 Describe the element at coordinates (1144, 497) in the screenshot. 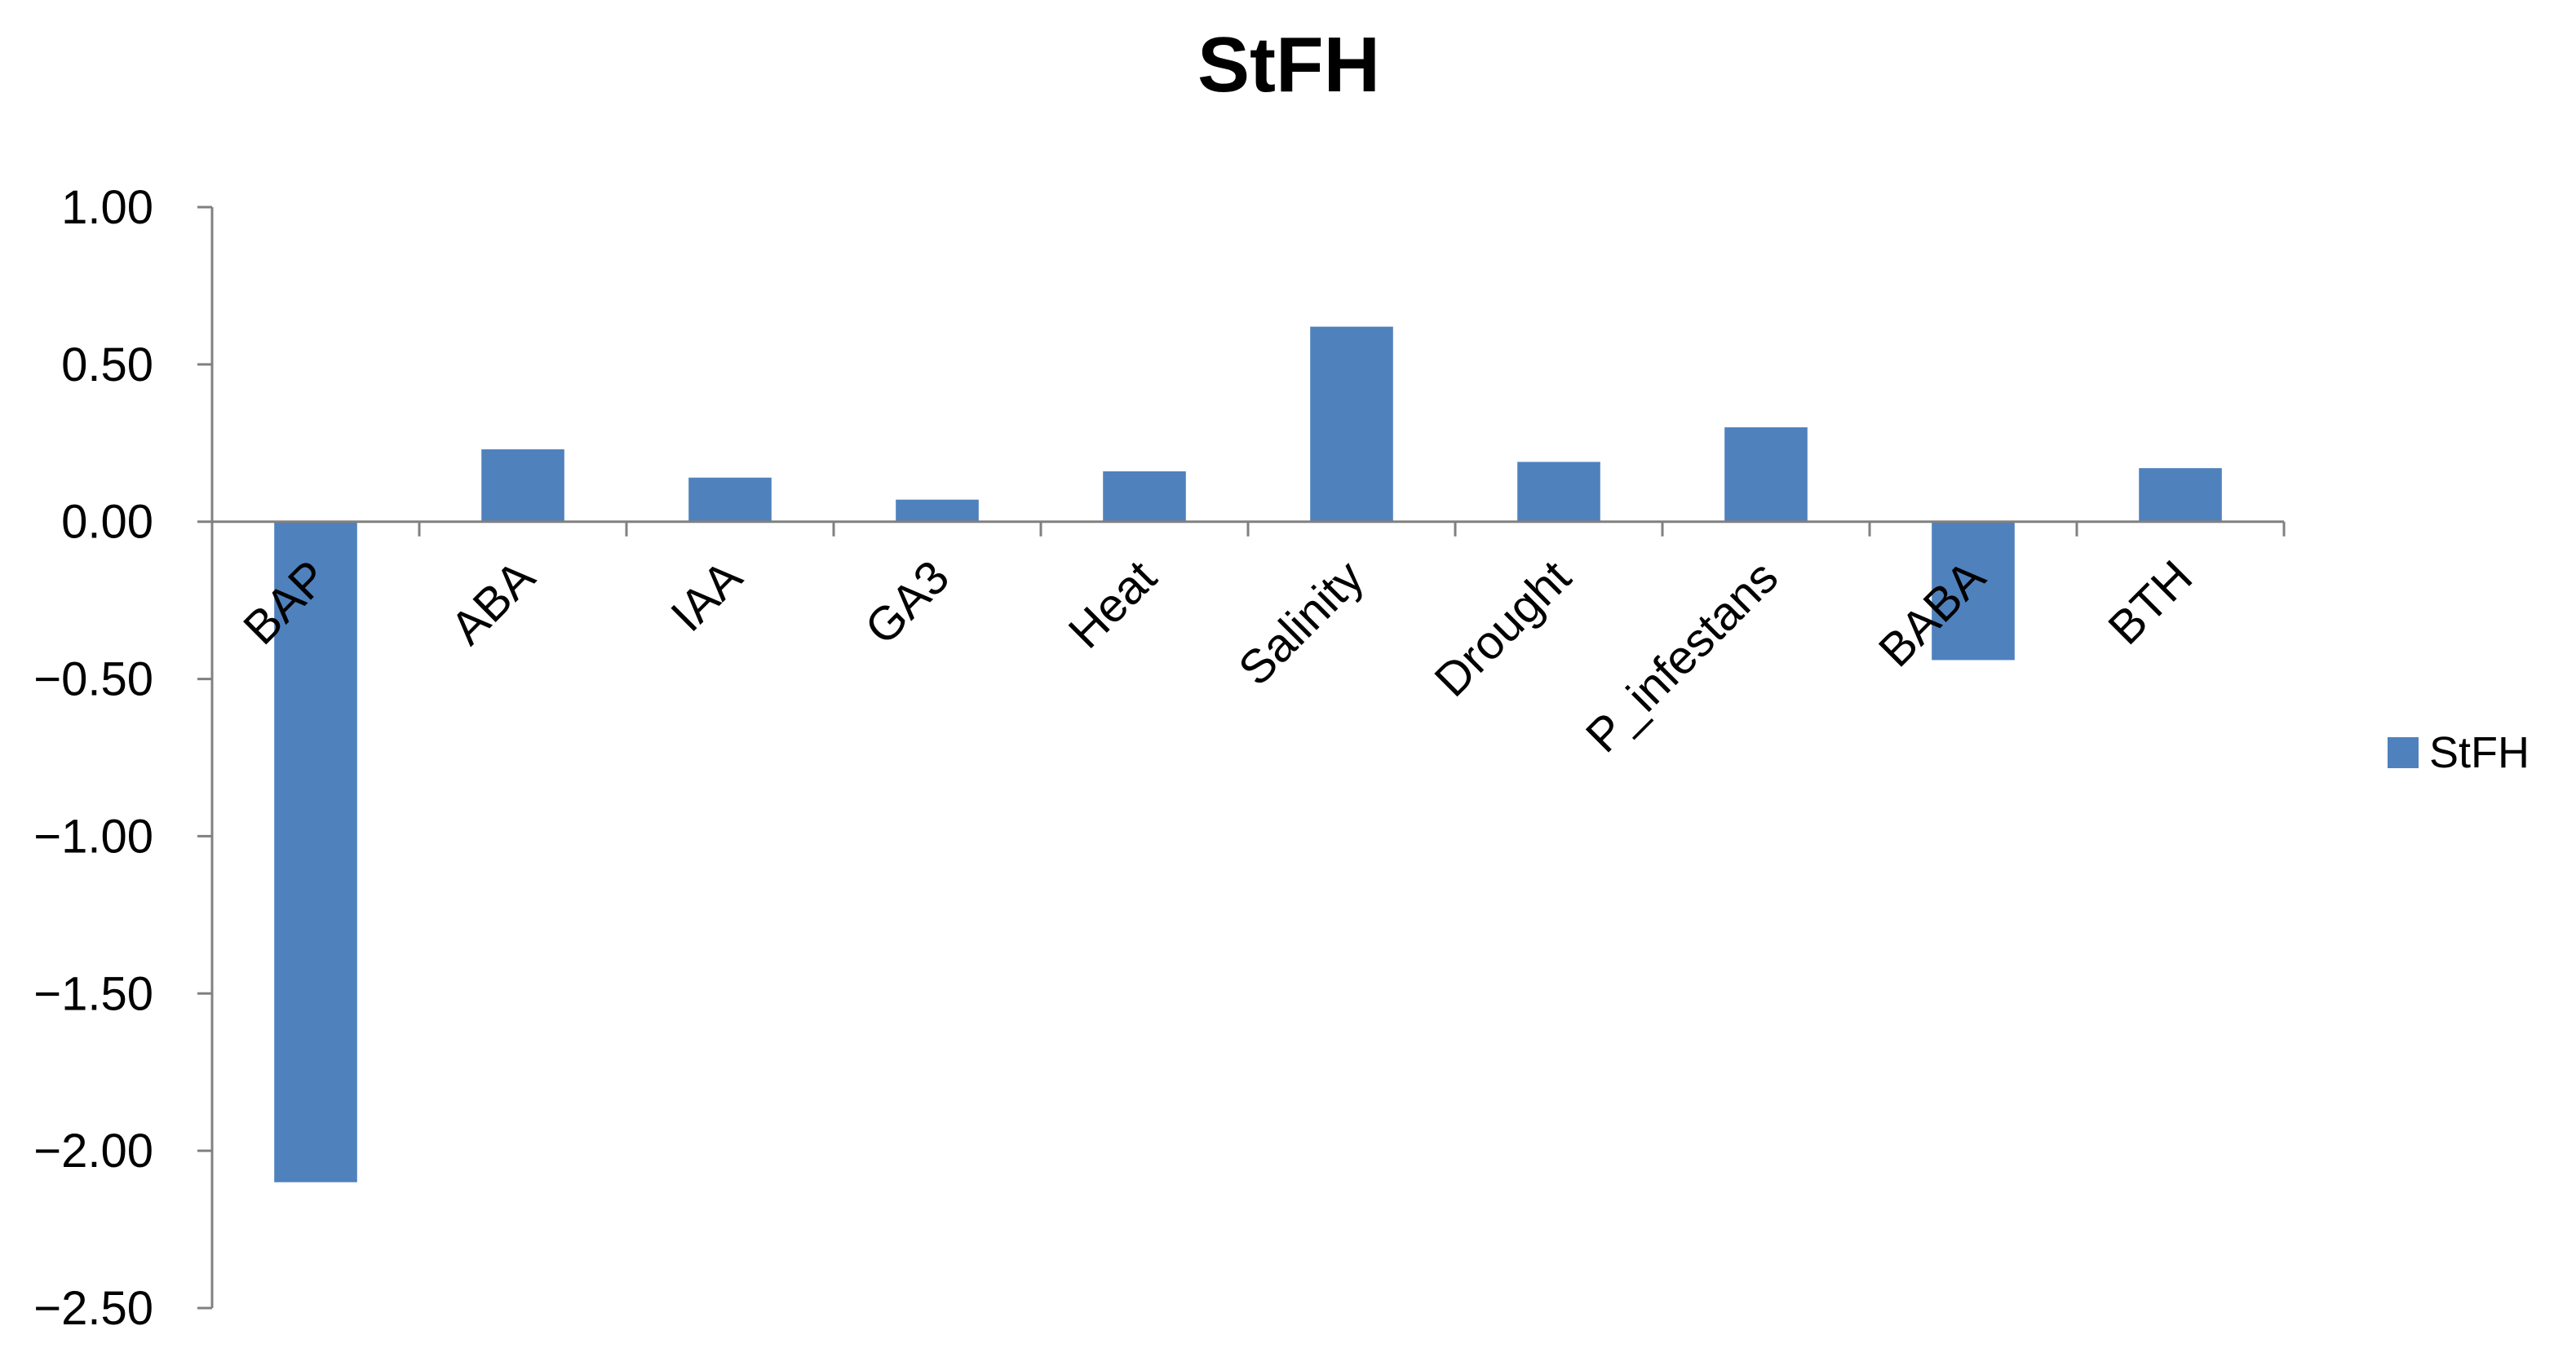

I see `bar-heat` at that location.